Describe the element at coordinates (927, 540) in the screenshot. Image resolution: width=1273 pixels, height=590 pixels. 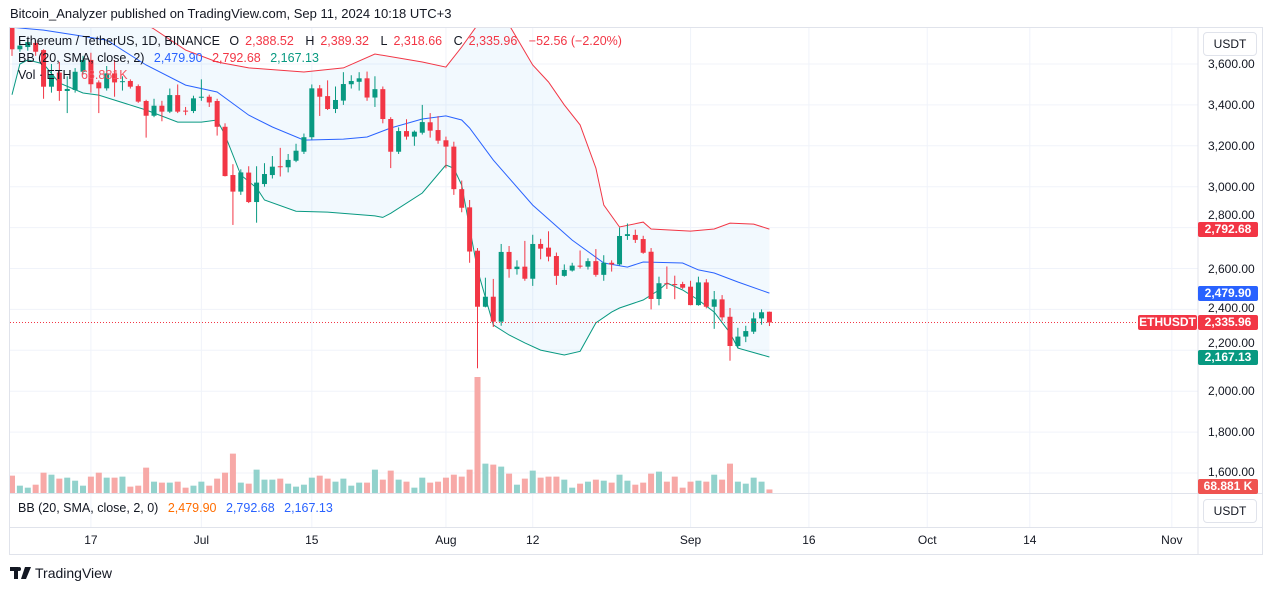
I see `time-tick-label: Oct` at that location.